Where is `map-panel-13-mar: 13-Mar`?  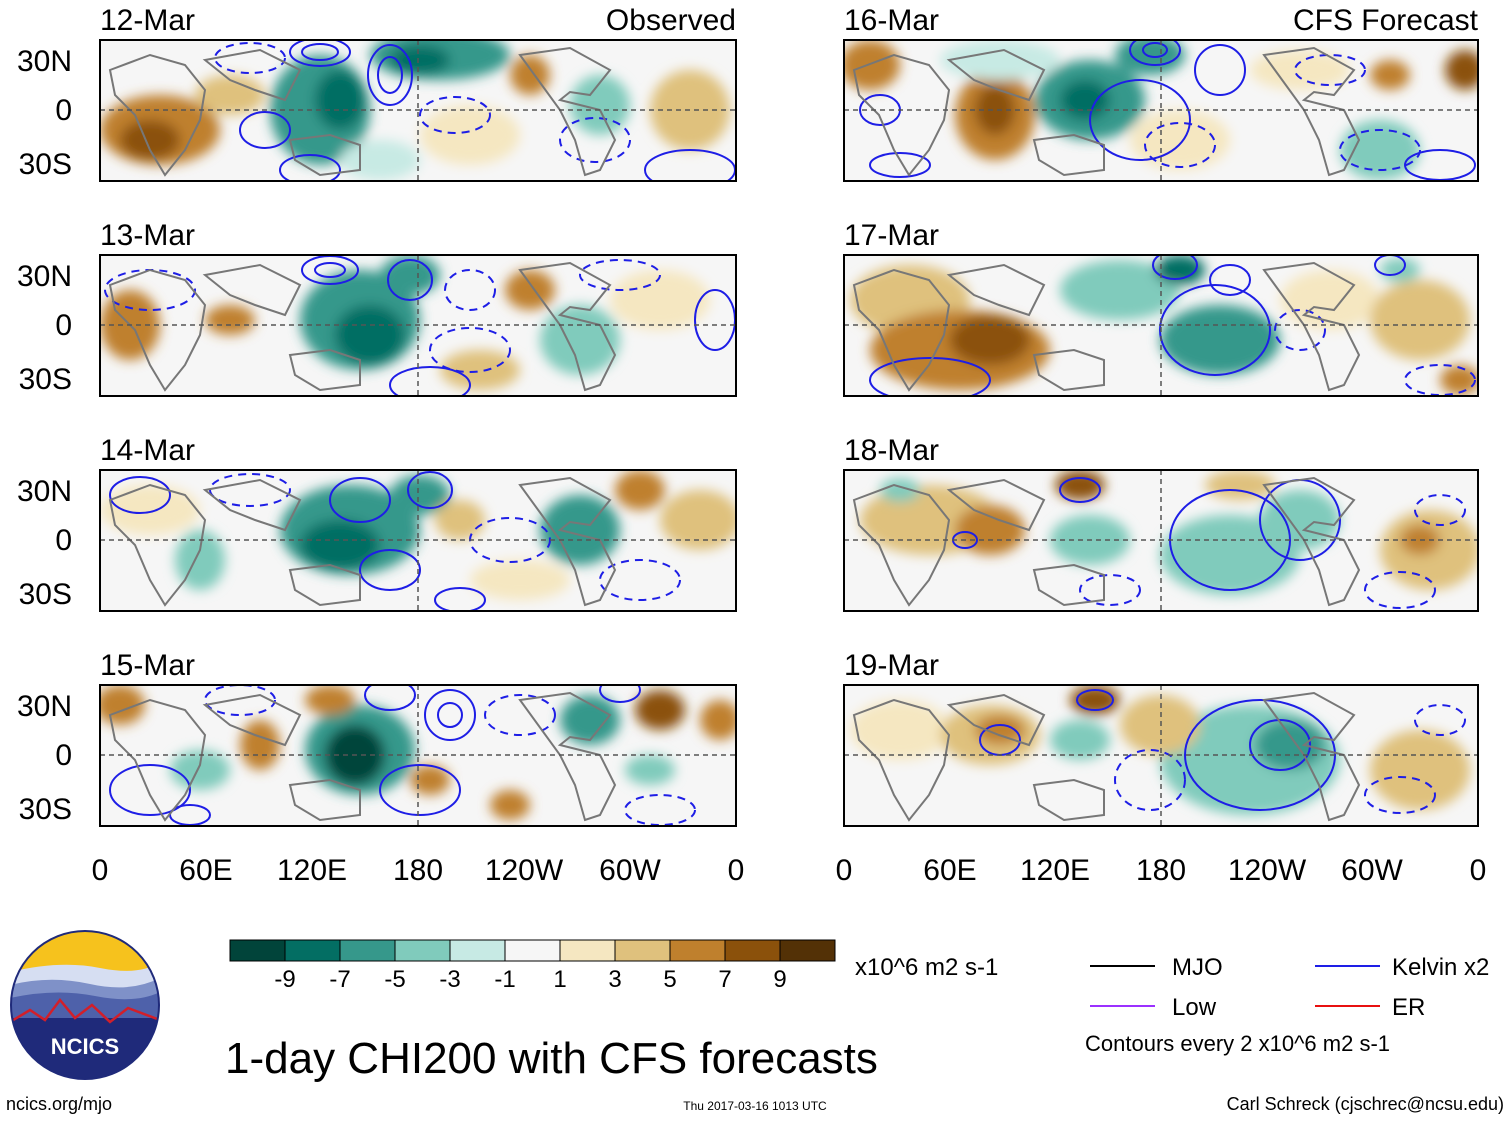 map-panel-13-mar: 13-Mar is located at coordinates (418, 308).